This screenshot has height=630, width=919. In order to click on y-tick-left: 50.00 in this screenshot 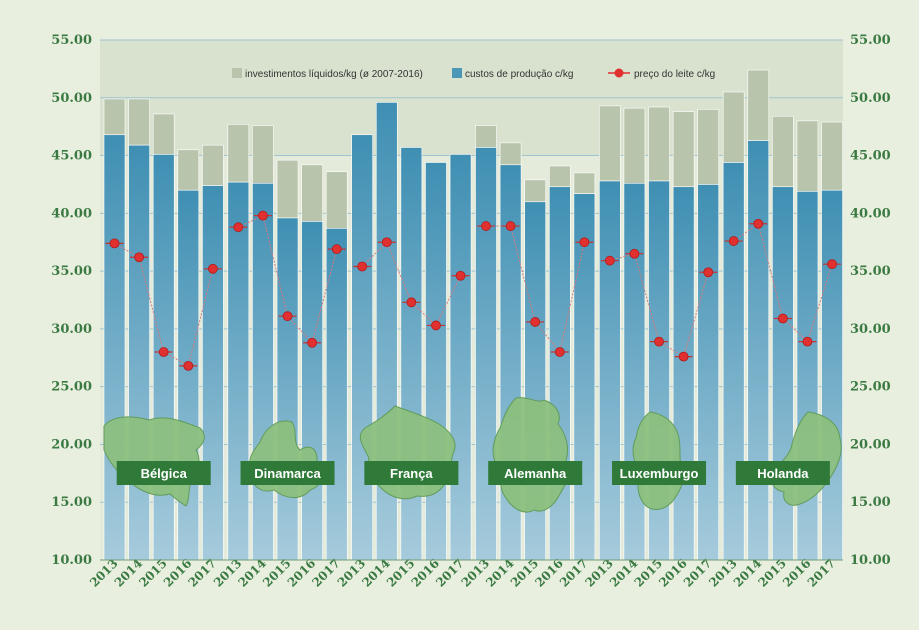, I will do `click(71, 98)`.